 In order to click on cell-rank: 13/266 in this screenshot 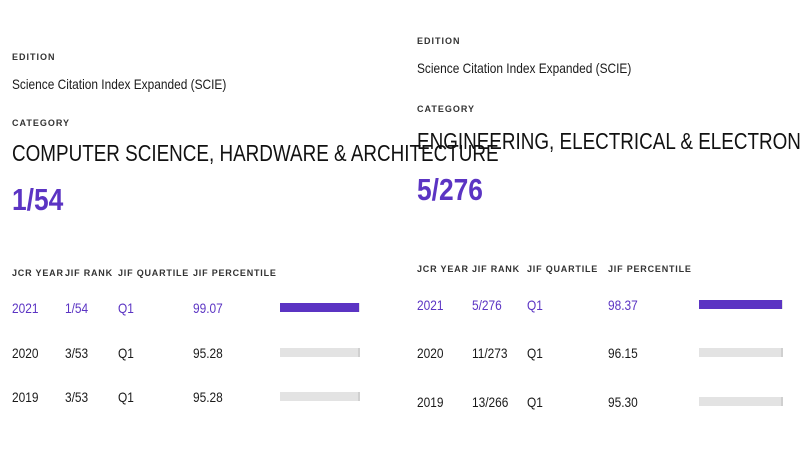, I will do `click(490, 402)`.